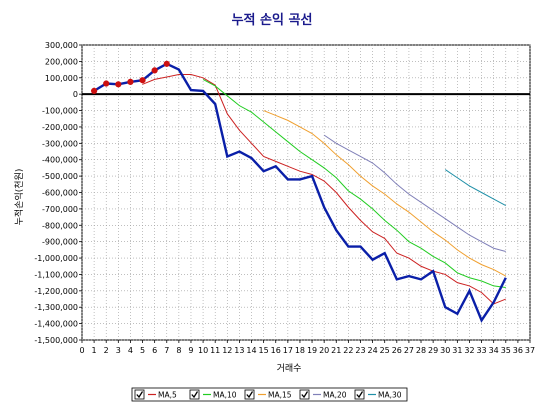  I want to click on x-tick-label: 14, so click(251, 350).